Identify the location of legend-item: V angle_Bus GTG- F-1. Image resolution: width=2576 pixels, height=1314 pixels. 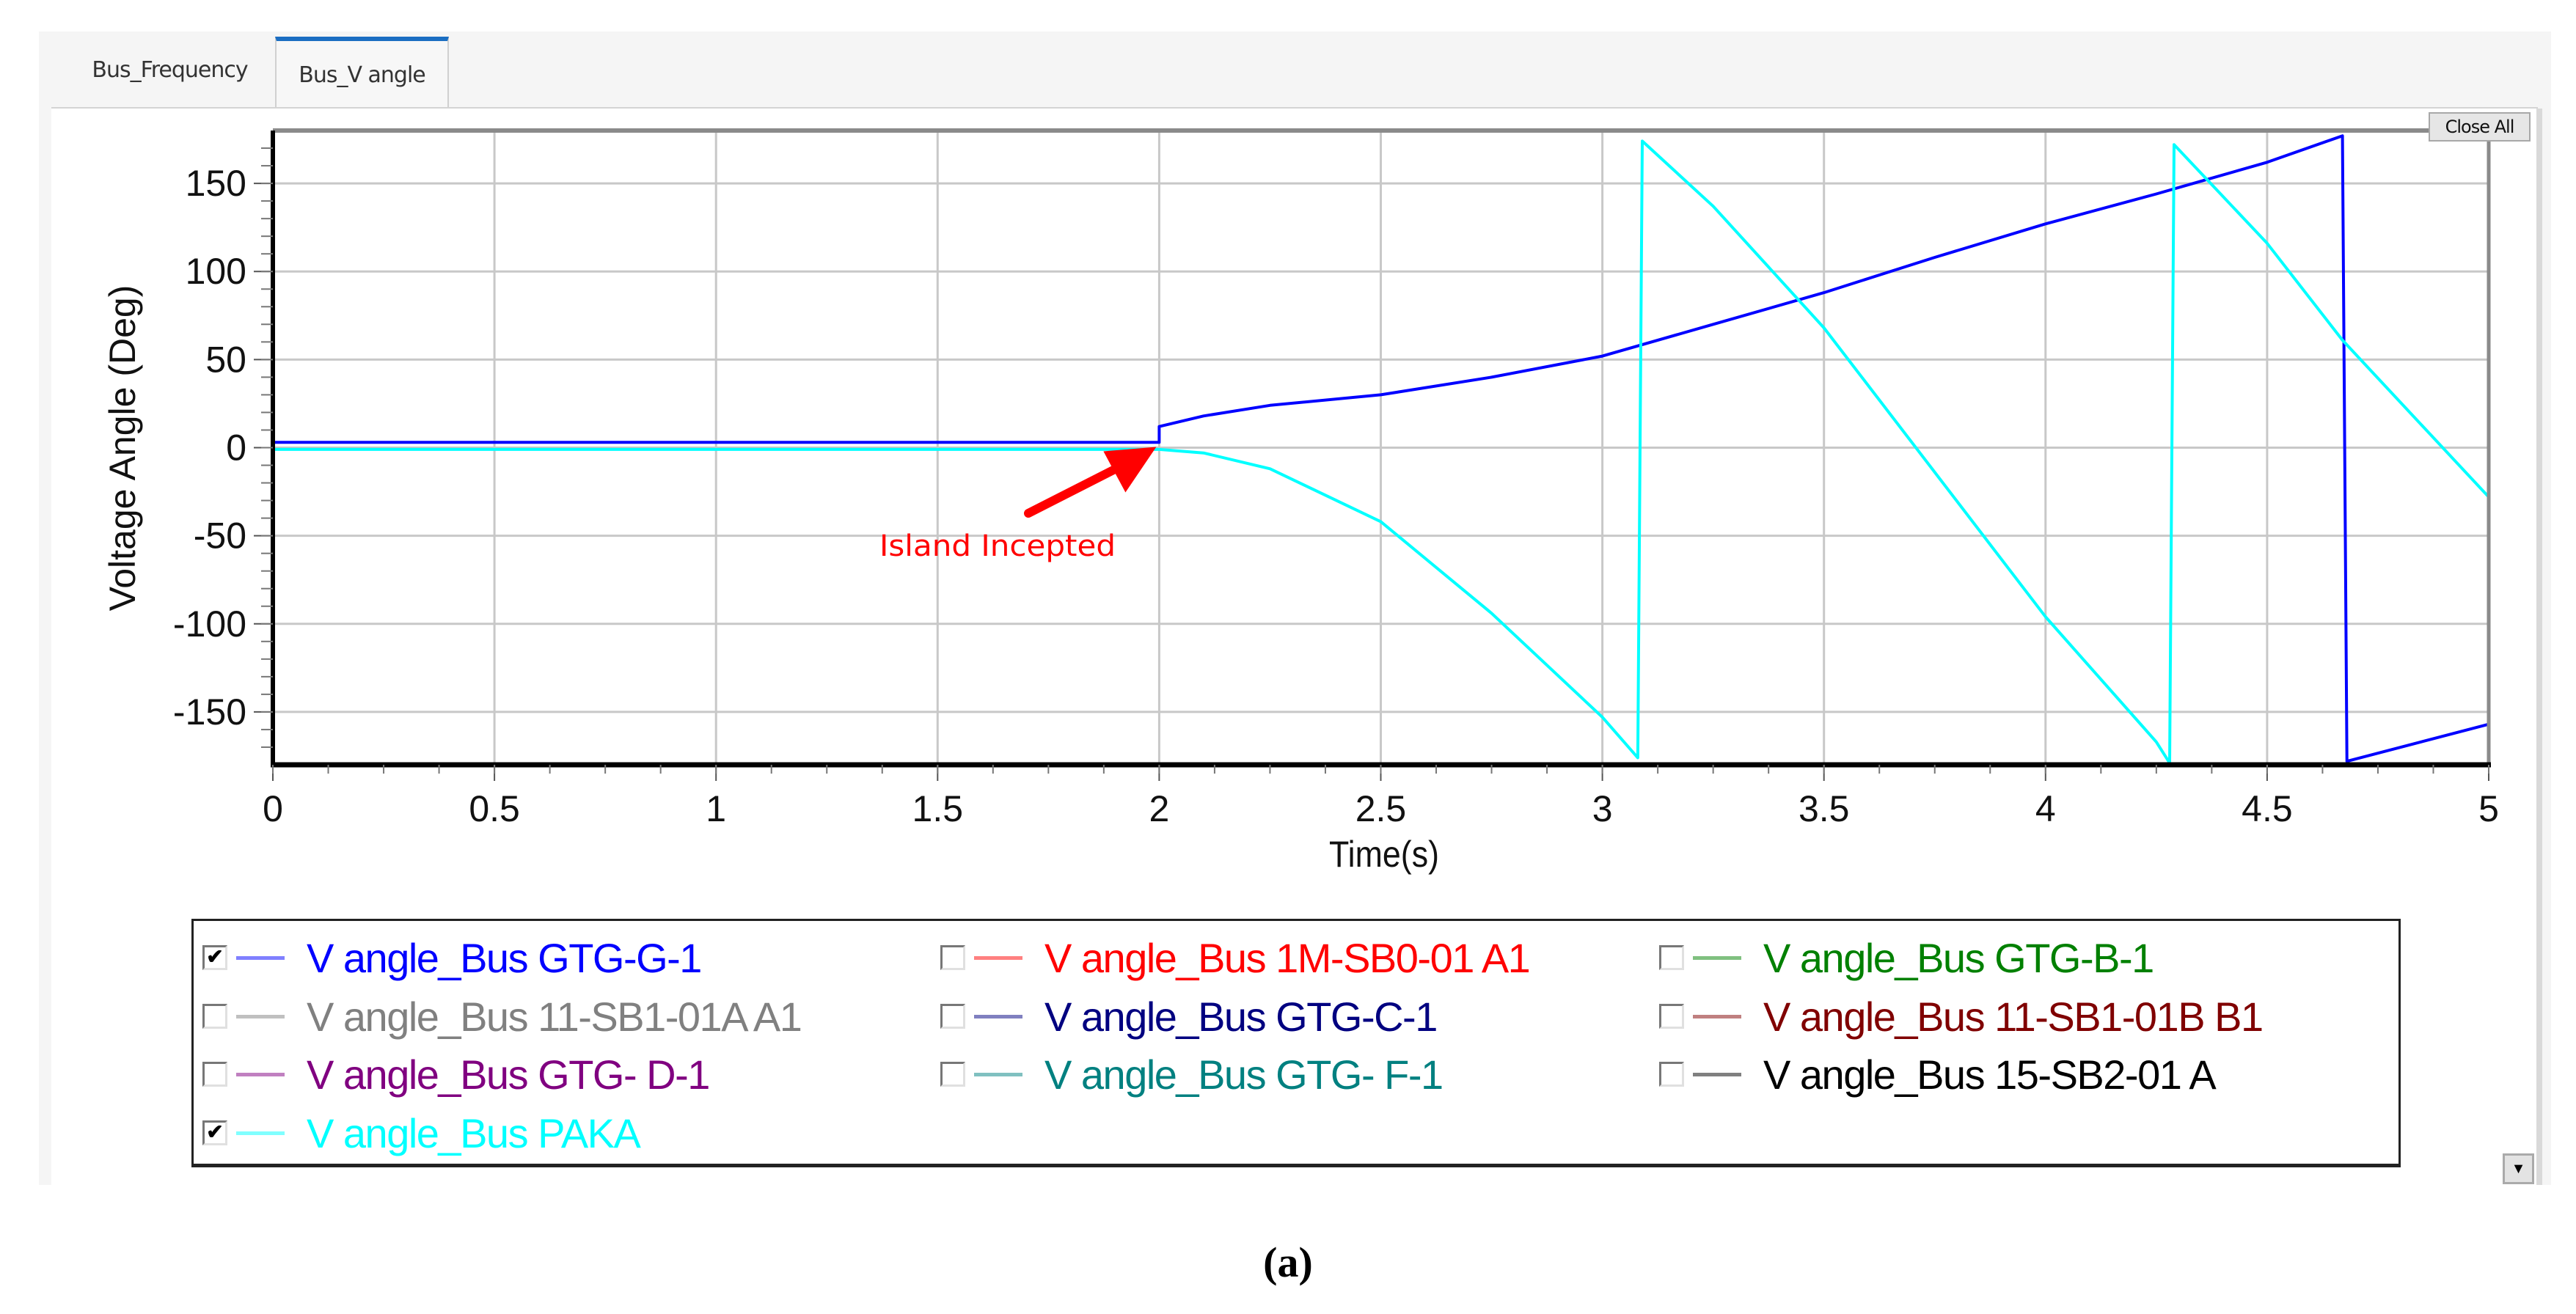
(1191, 1074).